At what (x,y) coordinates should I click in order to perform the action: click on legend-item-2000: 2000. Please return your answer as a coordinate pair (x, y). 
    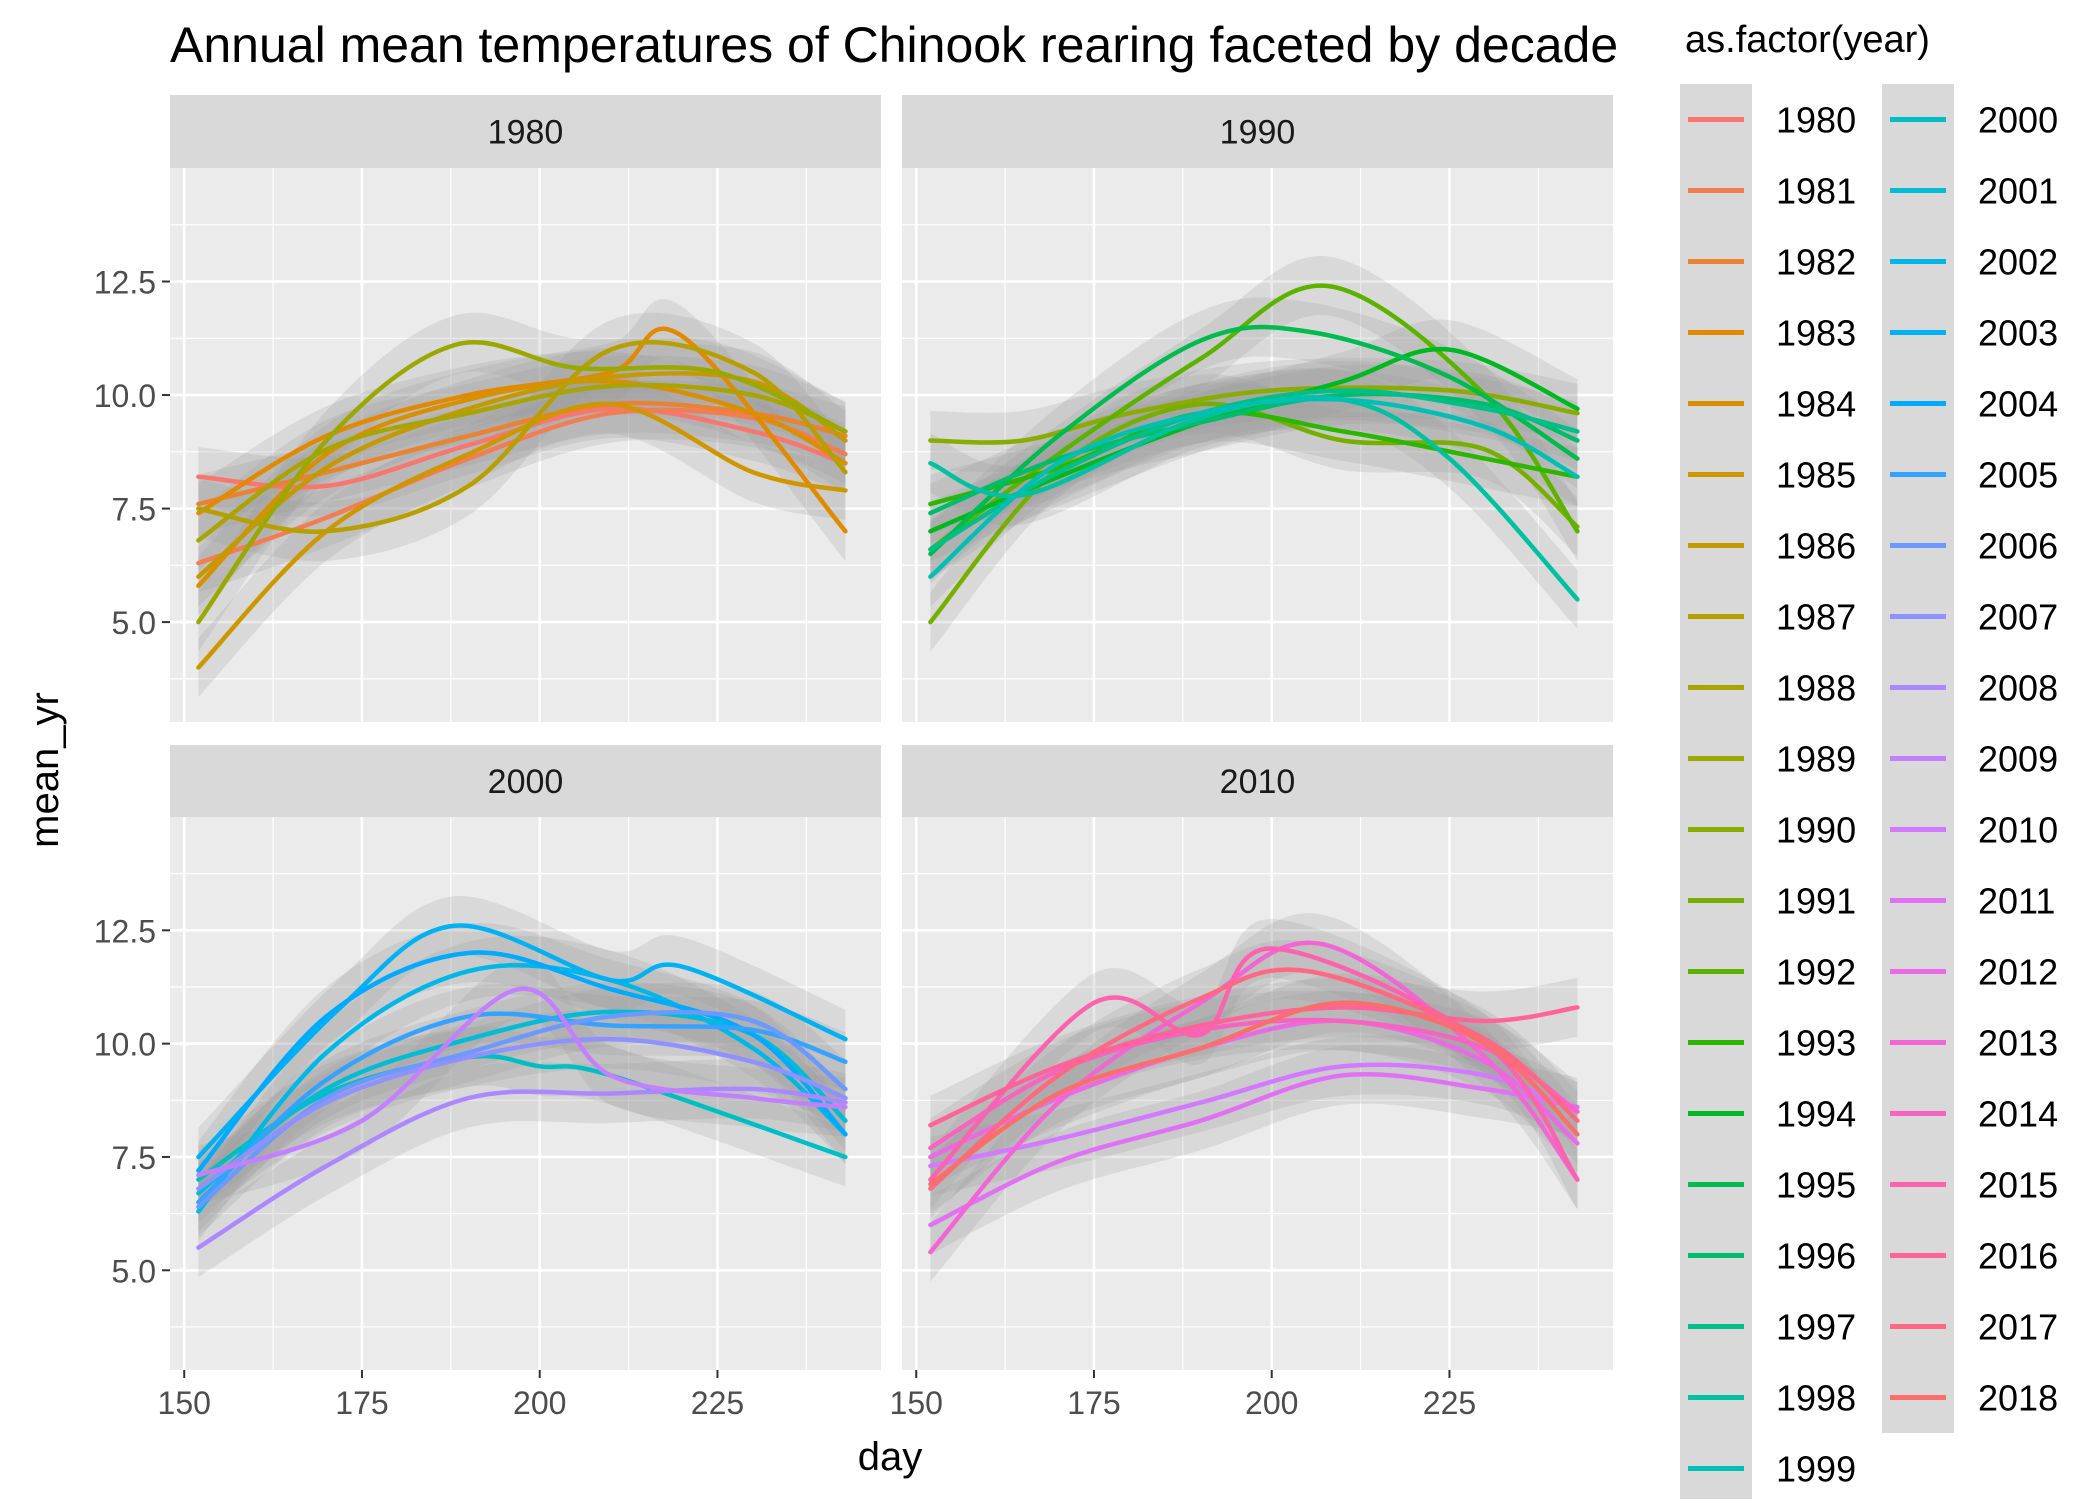
    Looking at the image, I should click on (1970, 119).